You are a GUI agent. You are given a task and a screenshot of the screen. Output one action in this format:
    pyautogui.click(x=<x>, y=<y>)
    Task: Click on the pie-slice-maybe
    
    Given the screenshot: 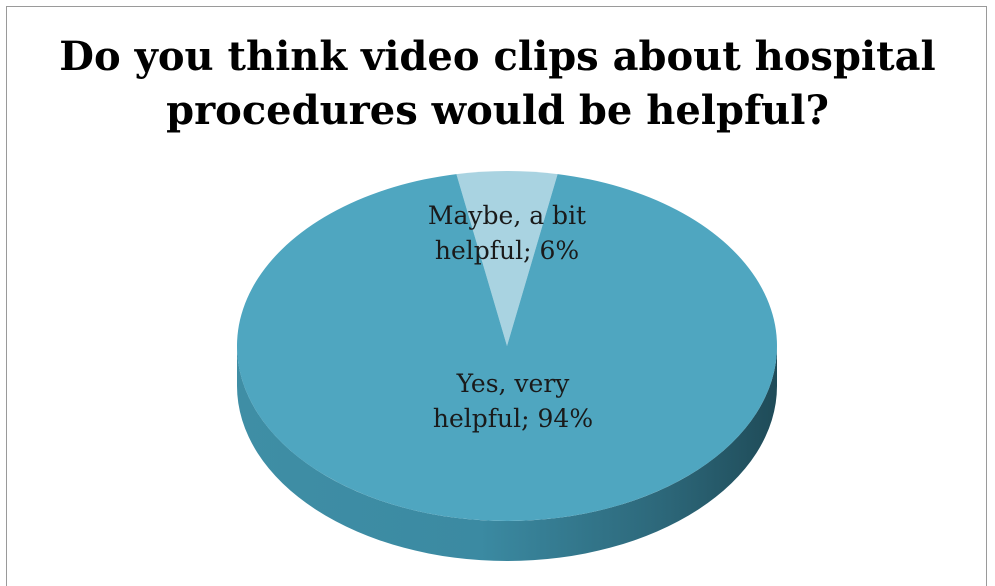 What is the action you would take?
    pyautogui.click(x=507, y=258)
    